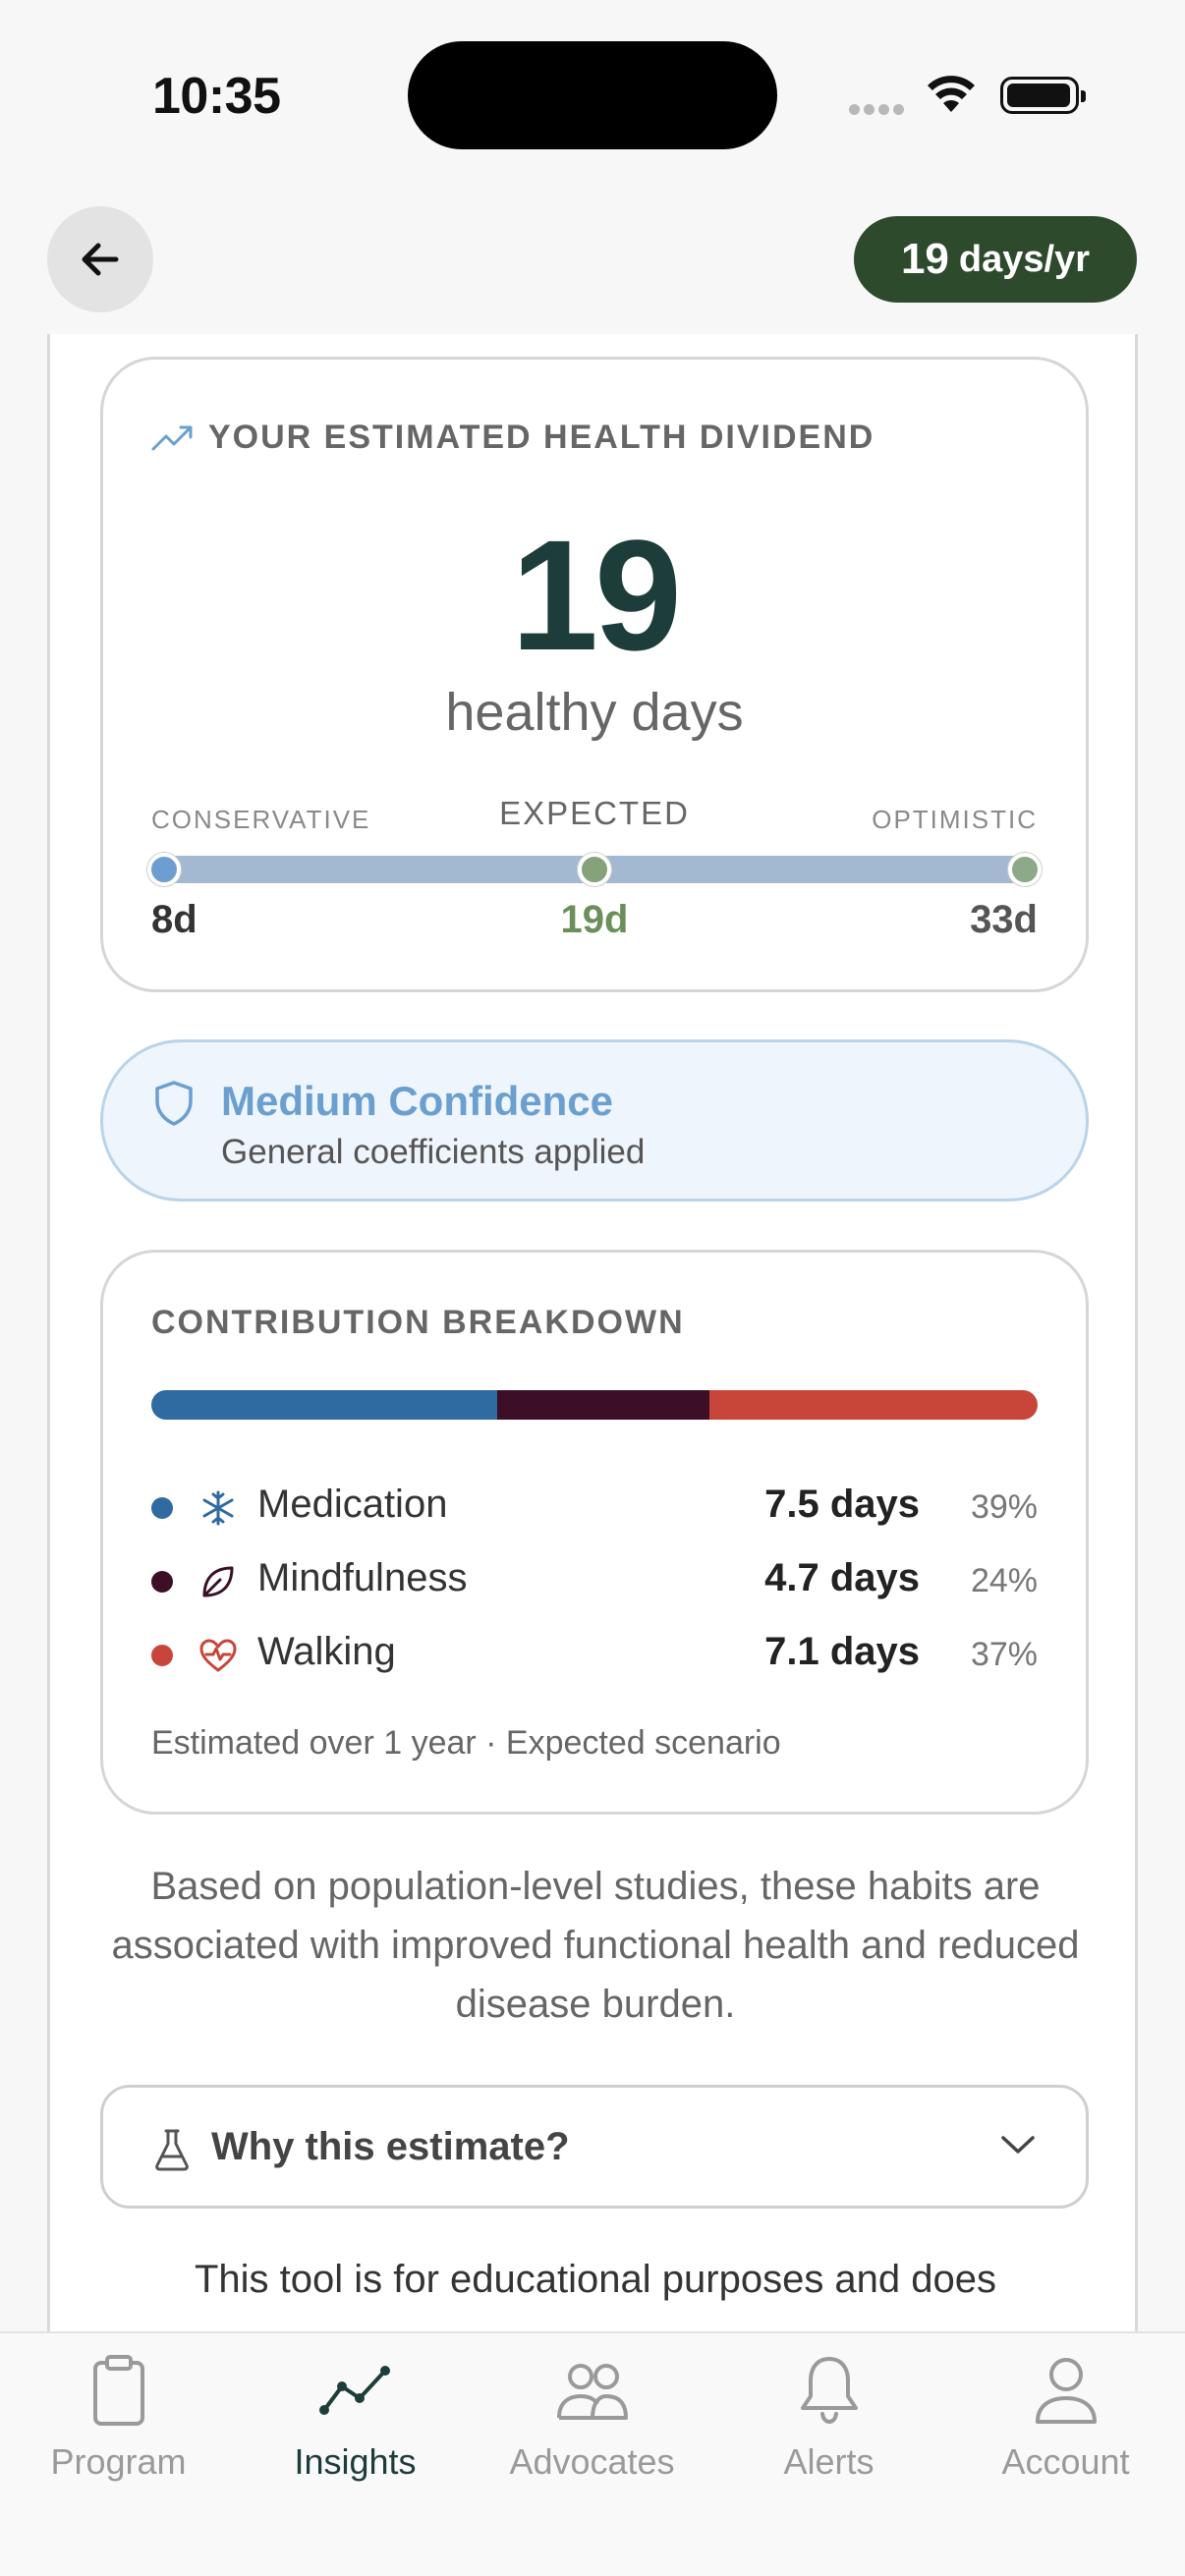 This screenshot has width=1185, height=2576. Describe the element at coordinates (1004, 1507) in the screenshot. I see `row-percent: 39%` at that location.